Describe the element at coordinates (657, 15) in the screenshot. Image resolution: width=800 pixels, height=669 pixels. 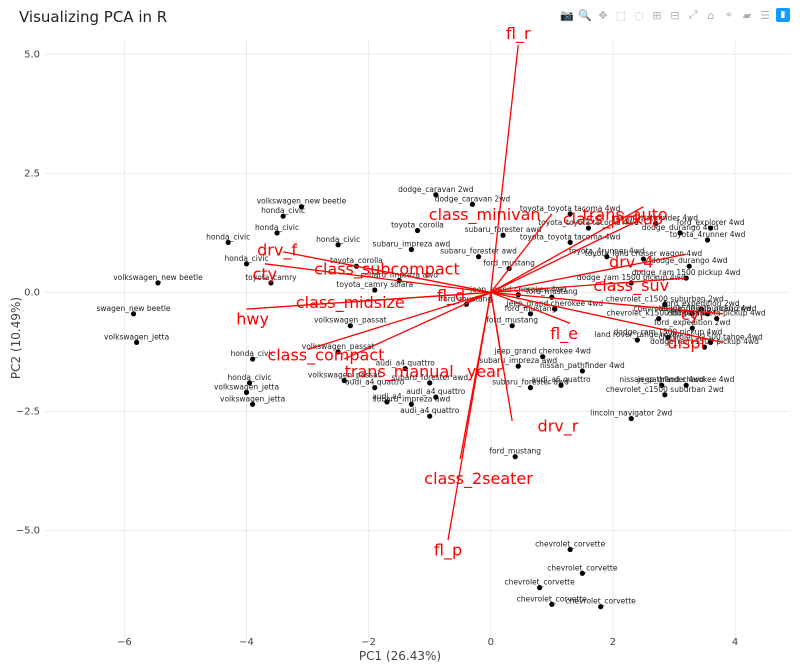
I see `zoom-in-icon: ⊞` at that location.